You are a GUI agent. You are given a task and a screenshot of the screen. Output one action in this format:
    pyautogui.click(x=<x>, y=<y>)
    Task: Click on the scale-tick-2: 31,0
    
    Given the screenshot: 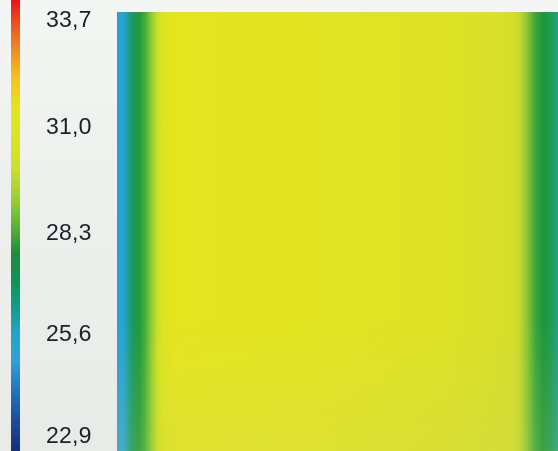 What is the action you would take?
    pyautogui.click(x=69, y=126)
    